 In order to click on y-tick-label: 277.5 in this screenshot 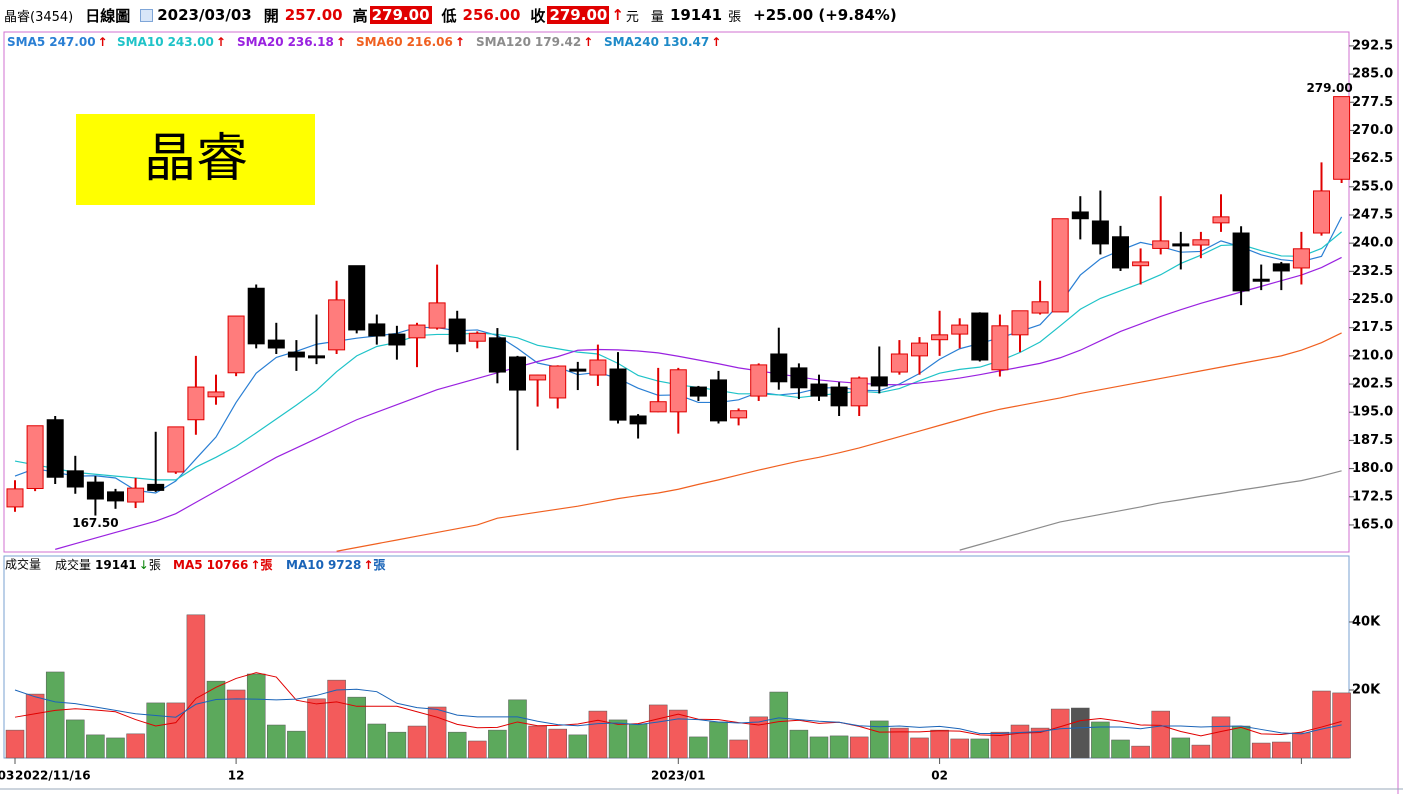, I will do `click(1372, 102)`.